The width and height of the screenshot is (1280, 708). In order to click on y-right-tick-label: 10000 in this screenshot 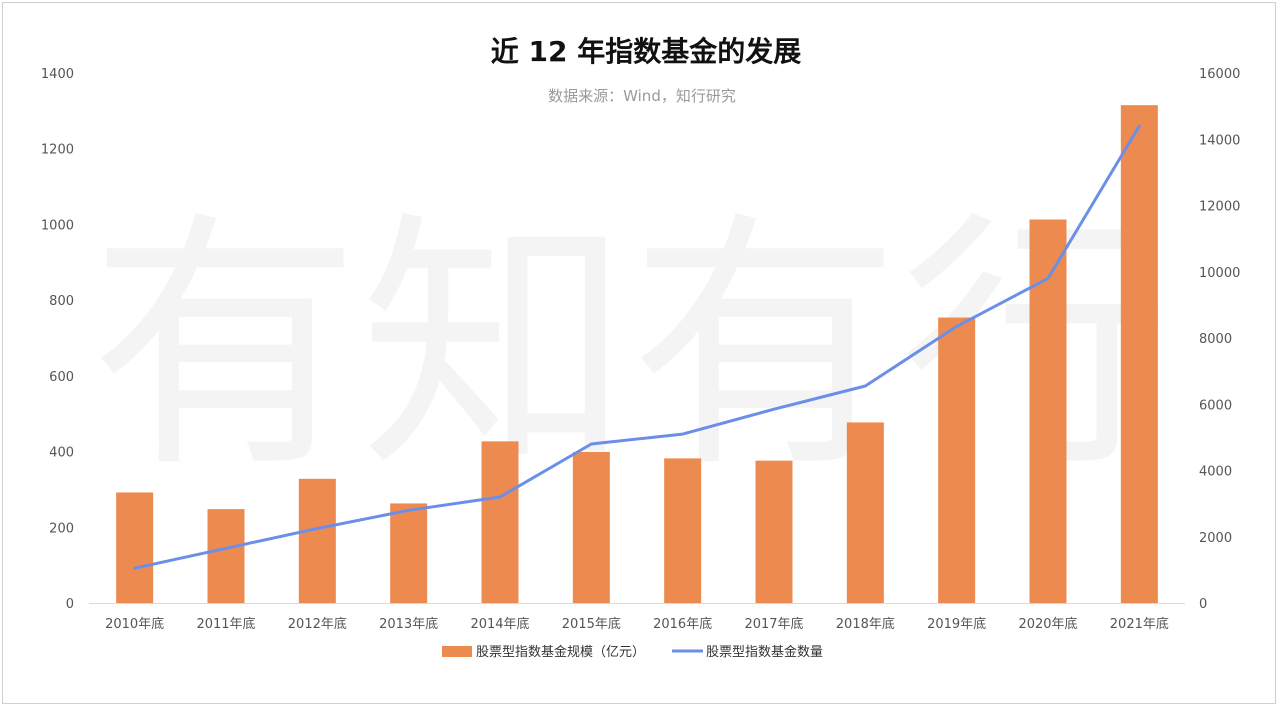, I will do `click(1219, 273)`.